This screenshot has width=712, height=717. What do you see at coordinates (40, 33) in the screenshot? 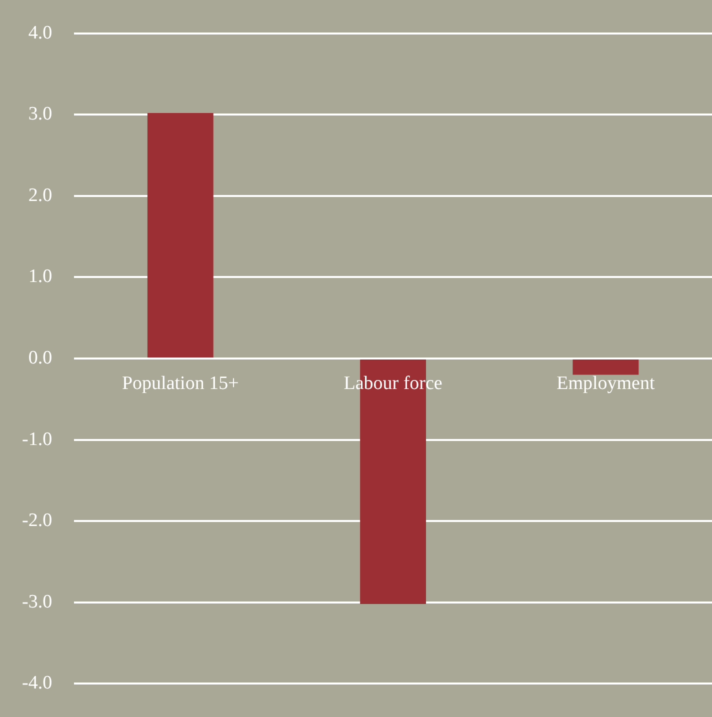
I see `y-tick-label: 4.0` at bounding box center [40, 33].